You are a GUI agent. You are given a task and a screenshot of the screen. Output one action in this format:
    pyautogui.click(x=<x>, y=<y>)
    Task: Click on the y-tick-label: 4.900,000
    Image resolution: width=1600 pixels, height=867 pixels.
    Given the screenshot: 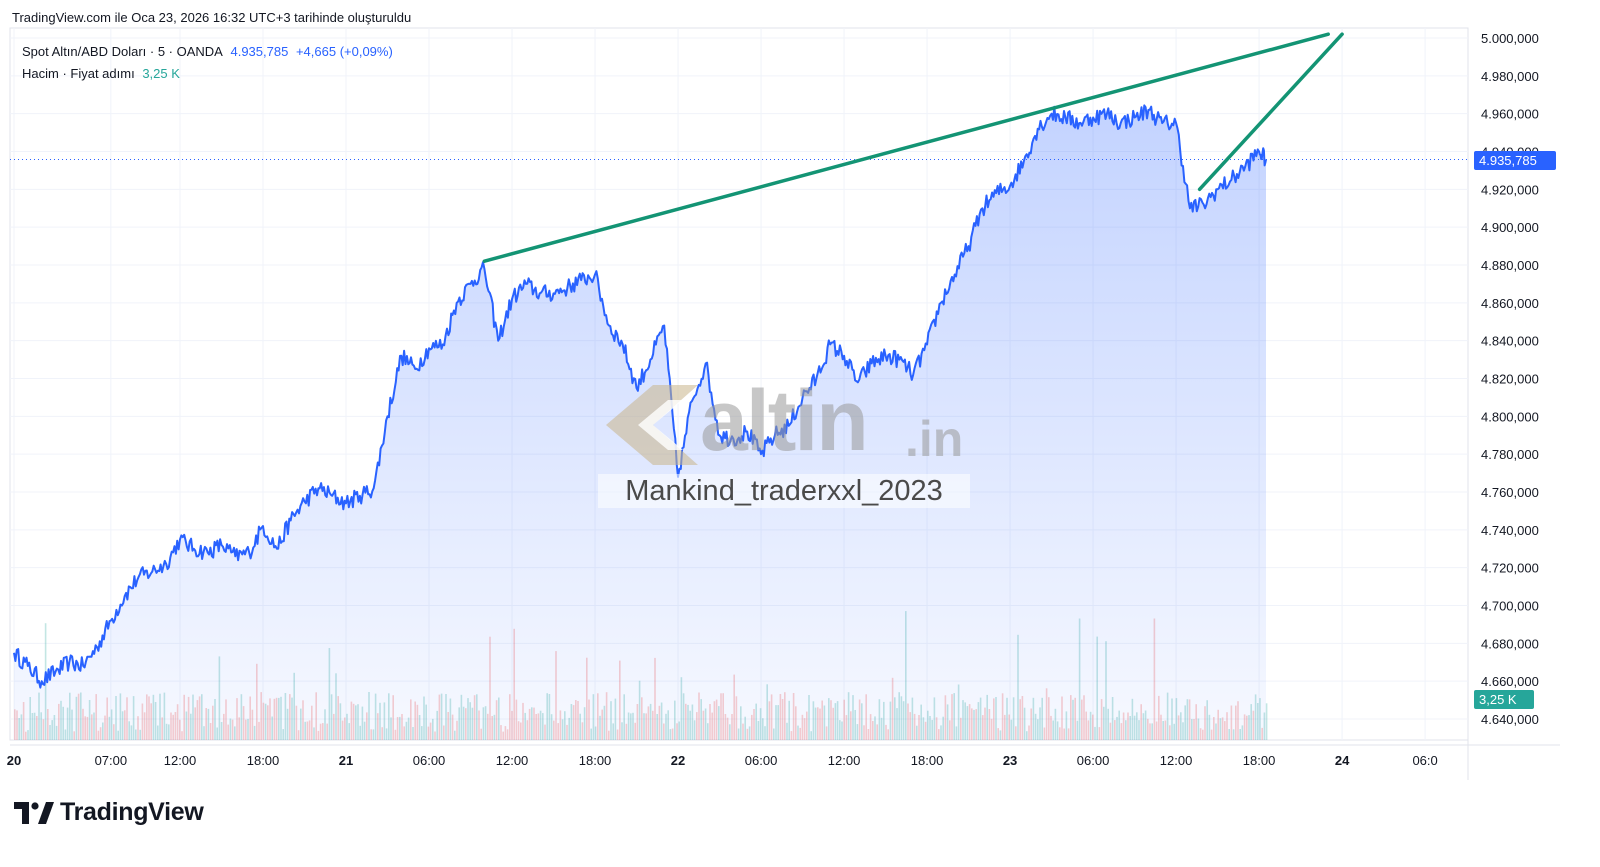 What is the action you would take?
    pyautogui.click(x=1510, y=227)
    